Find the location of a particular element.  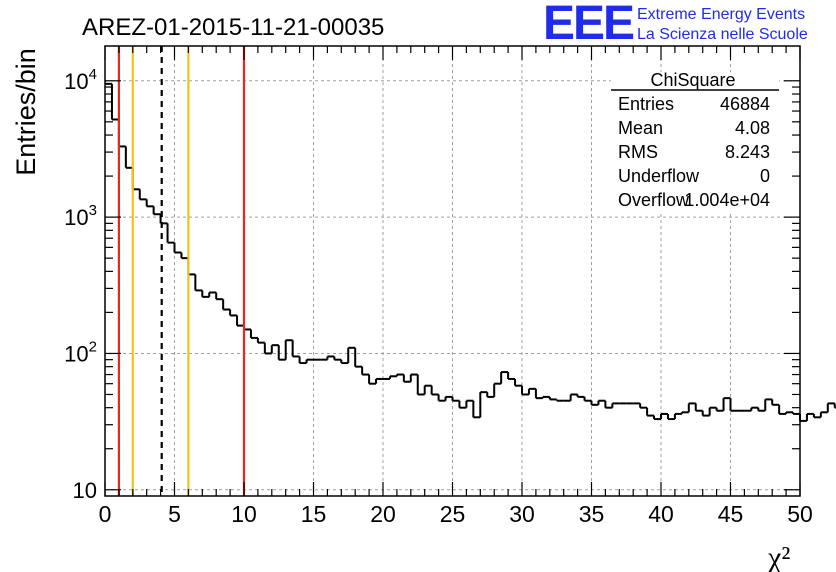

stats-box-title: ChiSquare is located at coordinates (692, 80).